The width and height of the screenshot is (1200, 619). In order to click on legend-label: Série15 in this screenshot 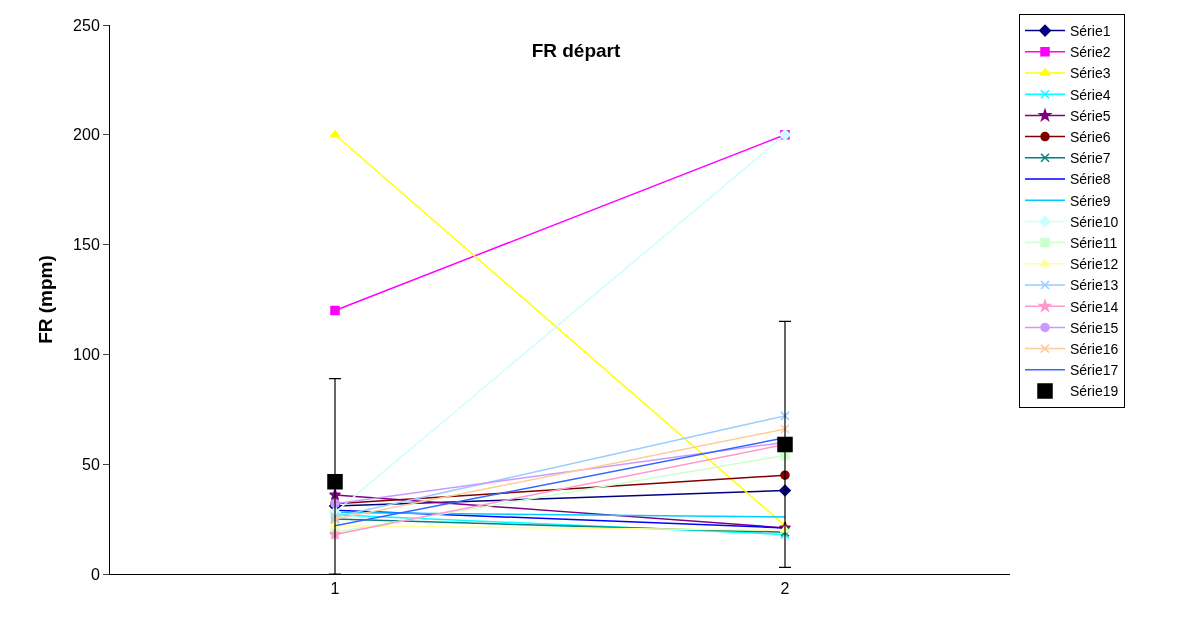, I will do `click(1094, 327)`.